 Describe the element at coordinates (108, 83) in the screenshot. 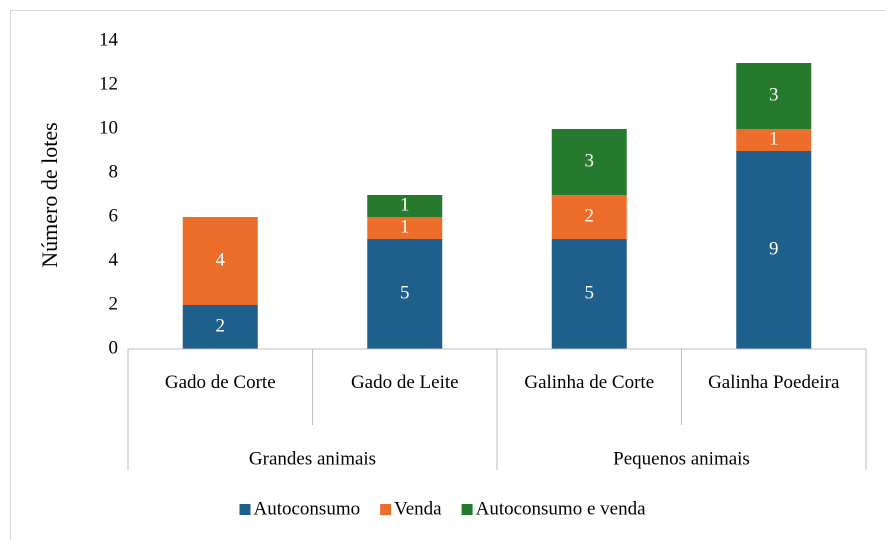

I see `y-tick-label: 12` at that location.